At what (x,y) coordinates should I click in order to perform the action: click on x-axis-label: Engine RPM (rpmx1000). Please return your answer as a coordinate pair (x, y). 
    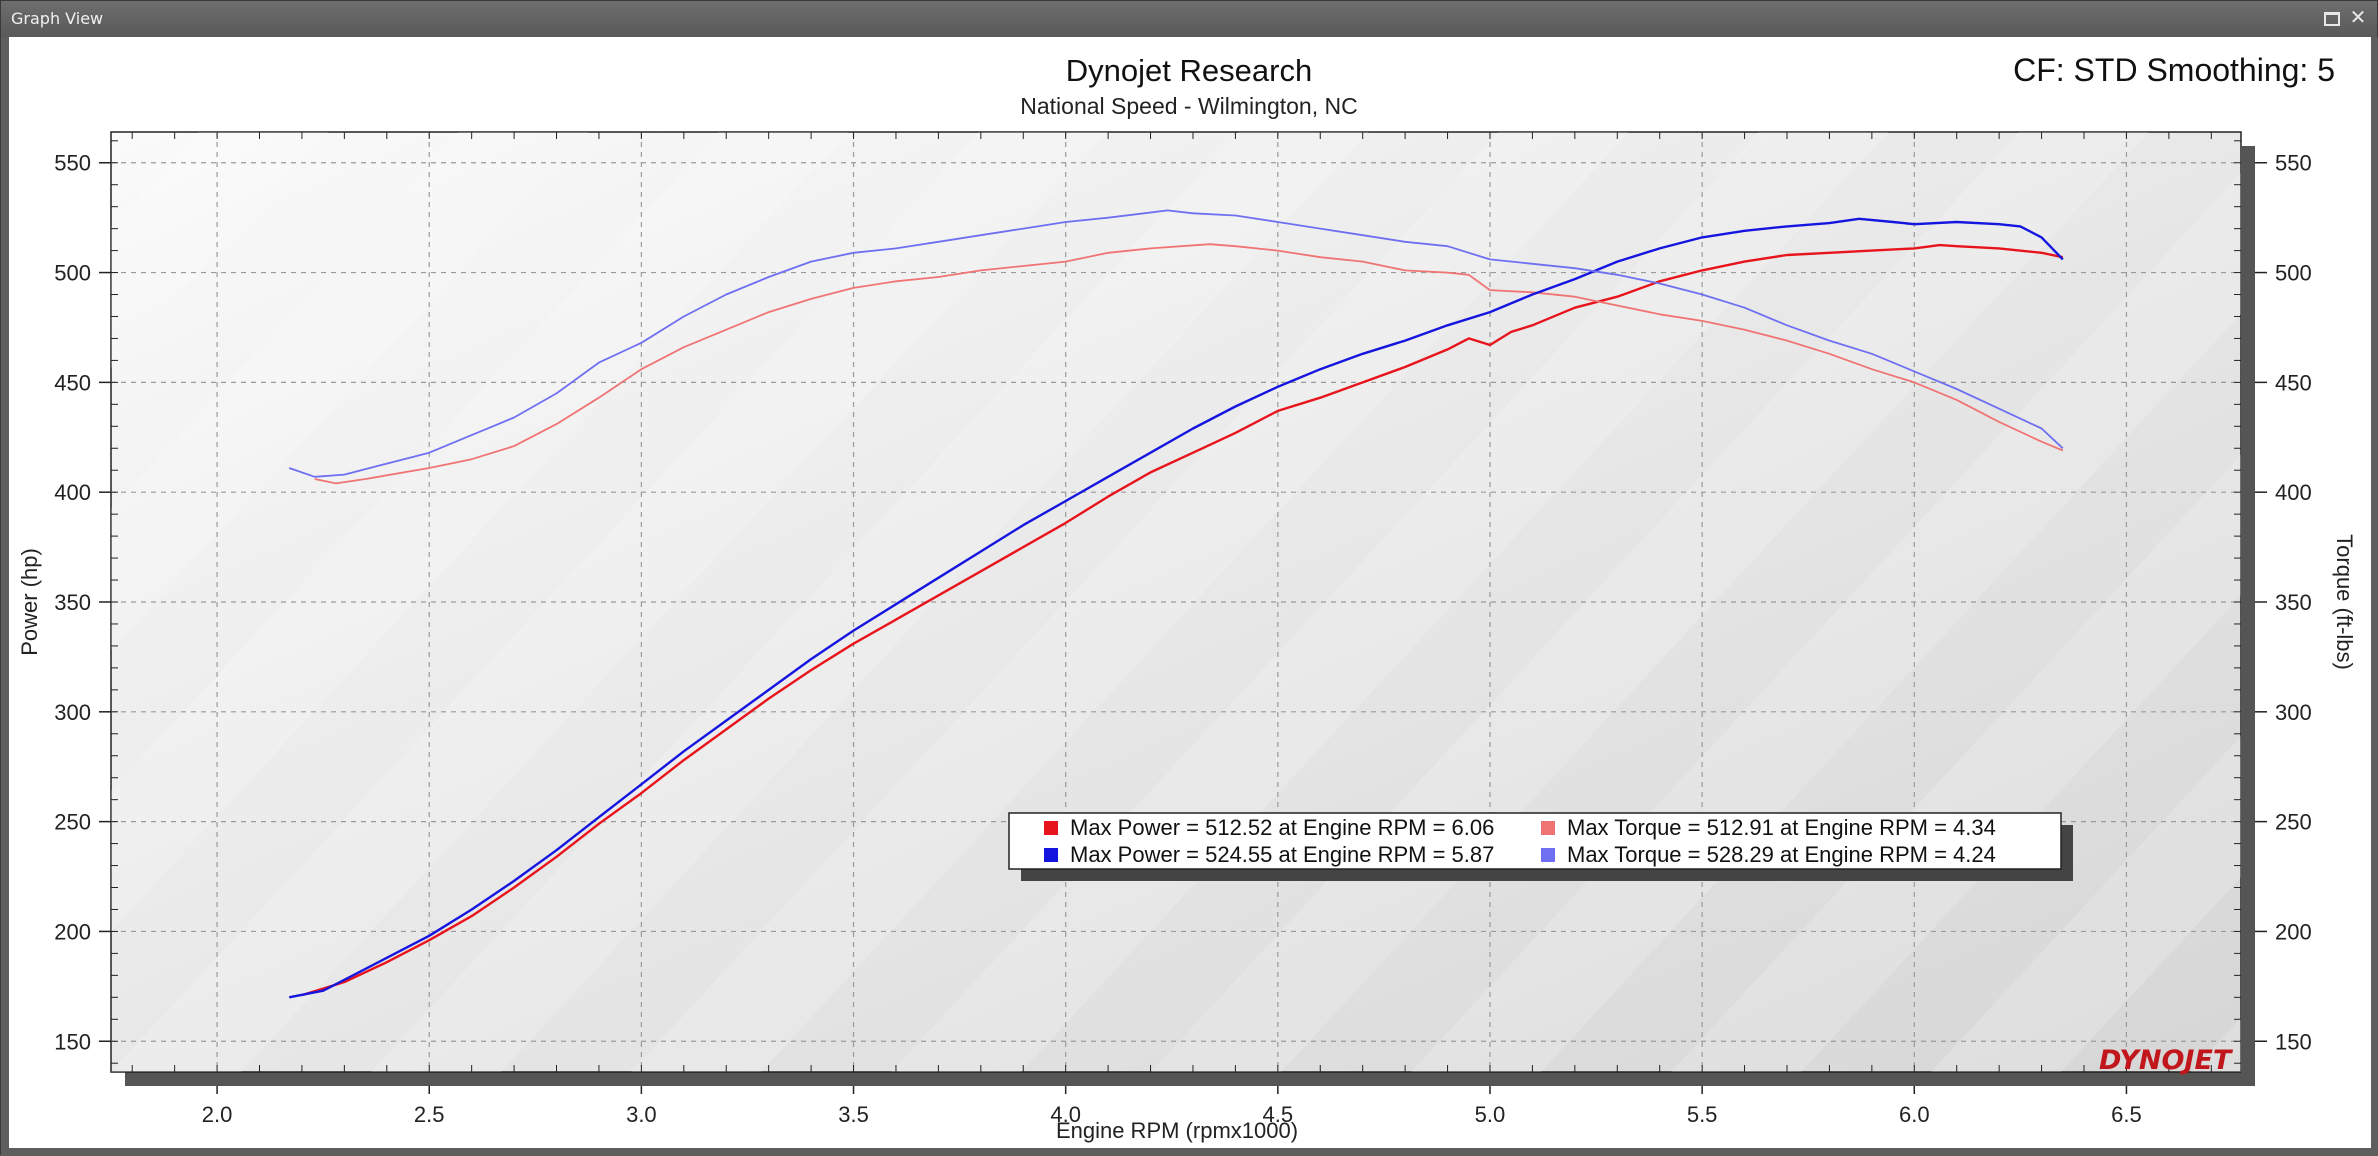
    Looking at the image, I should click on (1177, 1130).